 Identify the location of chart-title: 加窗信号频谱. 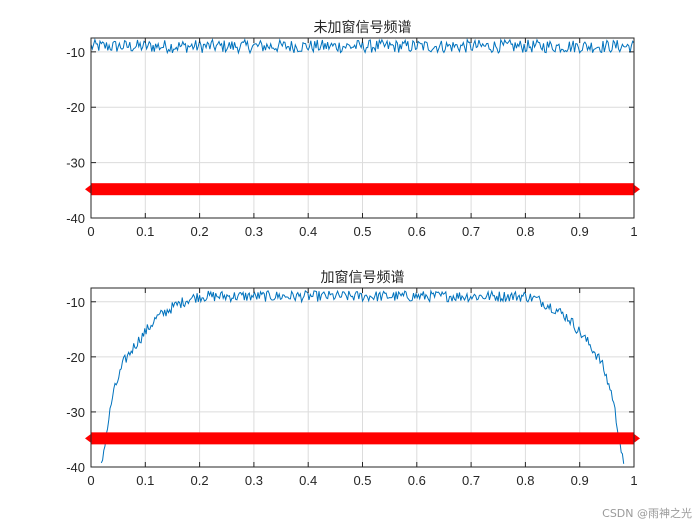
(363, 277).